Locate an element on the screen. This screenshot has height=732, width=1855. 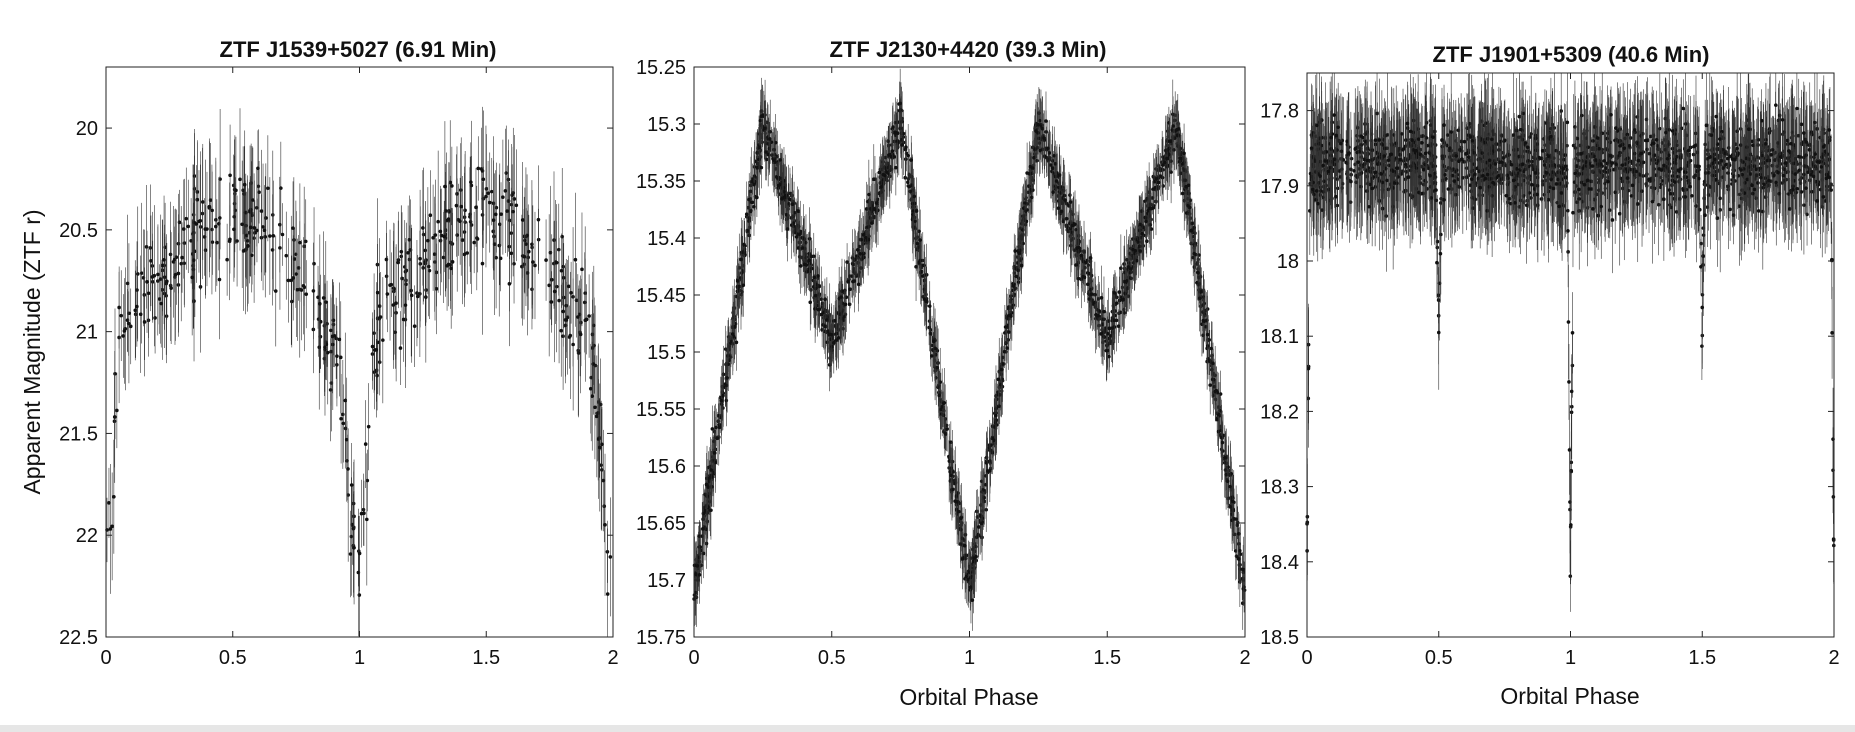
panel-title: ZTF J1539+5027 (6.91 Min) is located at coordinates (358, 49).